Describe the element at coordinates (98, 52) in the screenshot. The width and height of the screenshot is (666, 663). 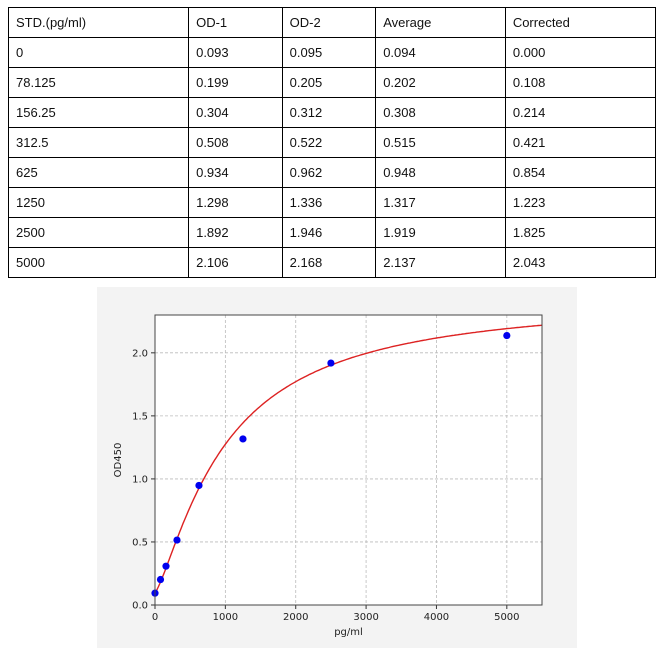
I see `table-cell: 0` at that location.